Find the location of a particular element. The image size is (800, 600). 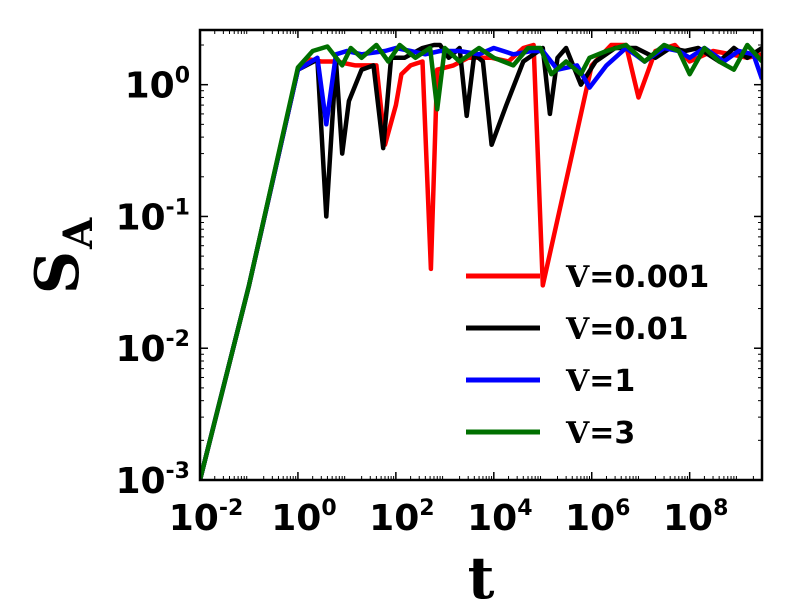

y-axis-title-main: S is located at coordinates (58, 272).